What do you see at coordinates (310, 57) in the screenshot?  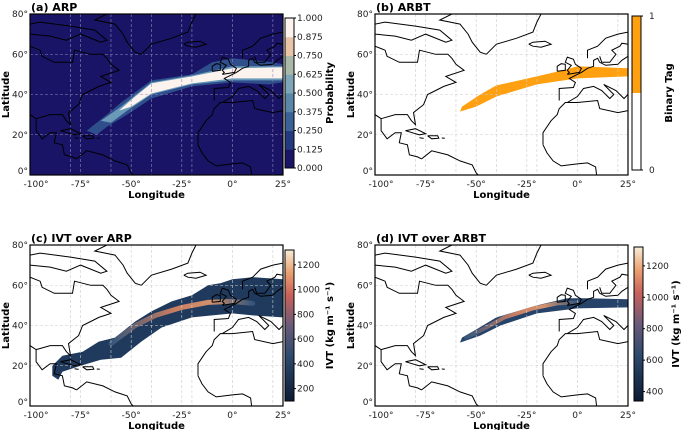 I see `colorbar-tick-label: 0.750` at bounding box center [310, 57].